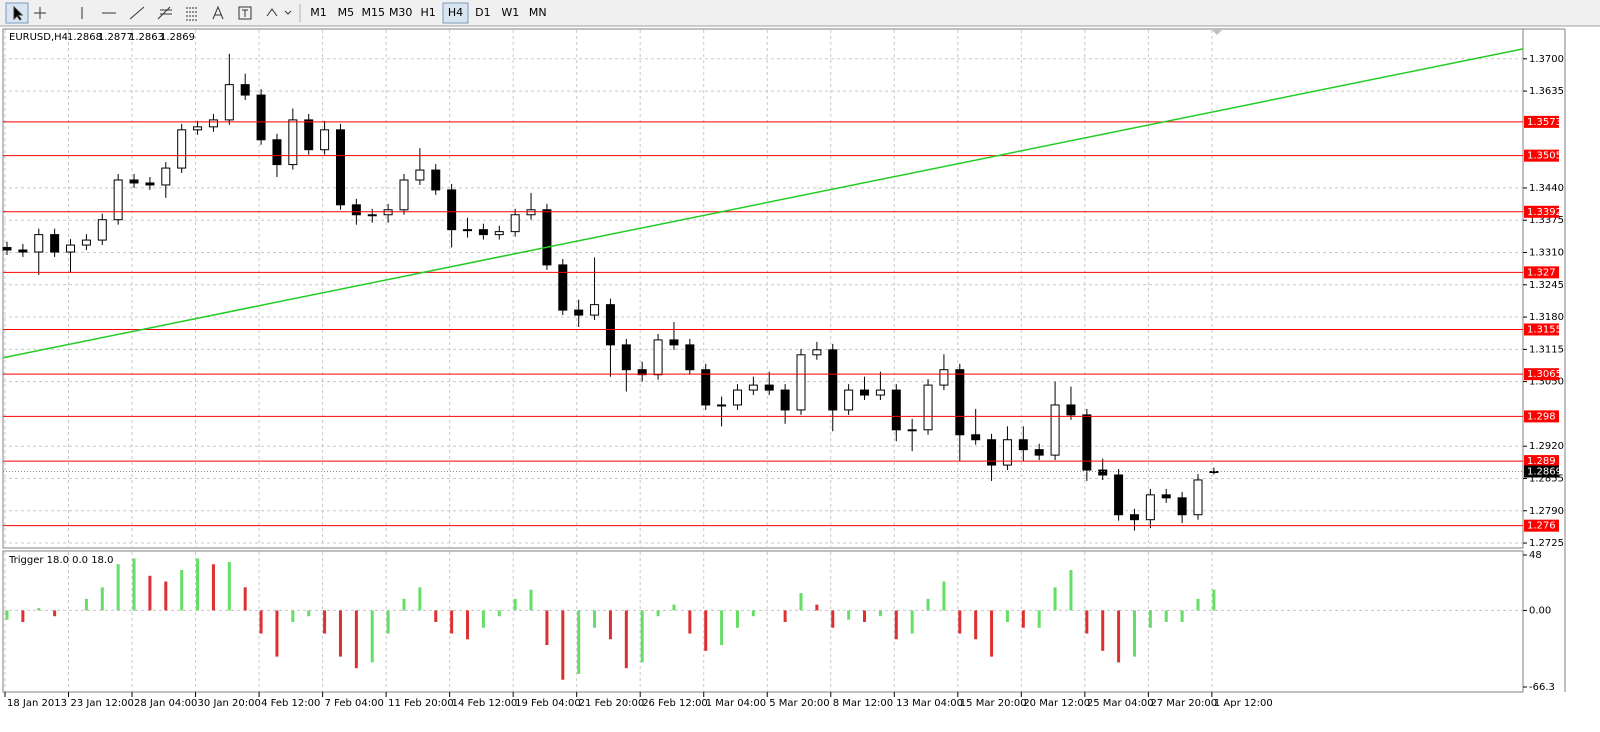  What do you see at coordinates (1546, 188) in the screenshot?
I see `y-tick-label: 1.3440` at bounding box center [1546, 188].